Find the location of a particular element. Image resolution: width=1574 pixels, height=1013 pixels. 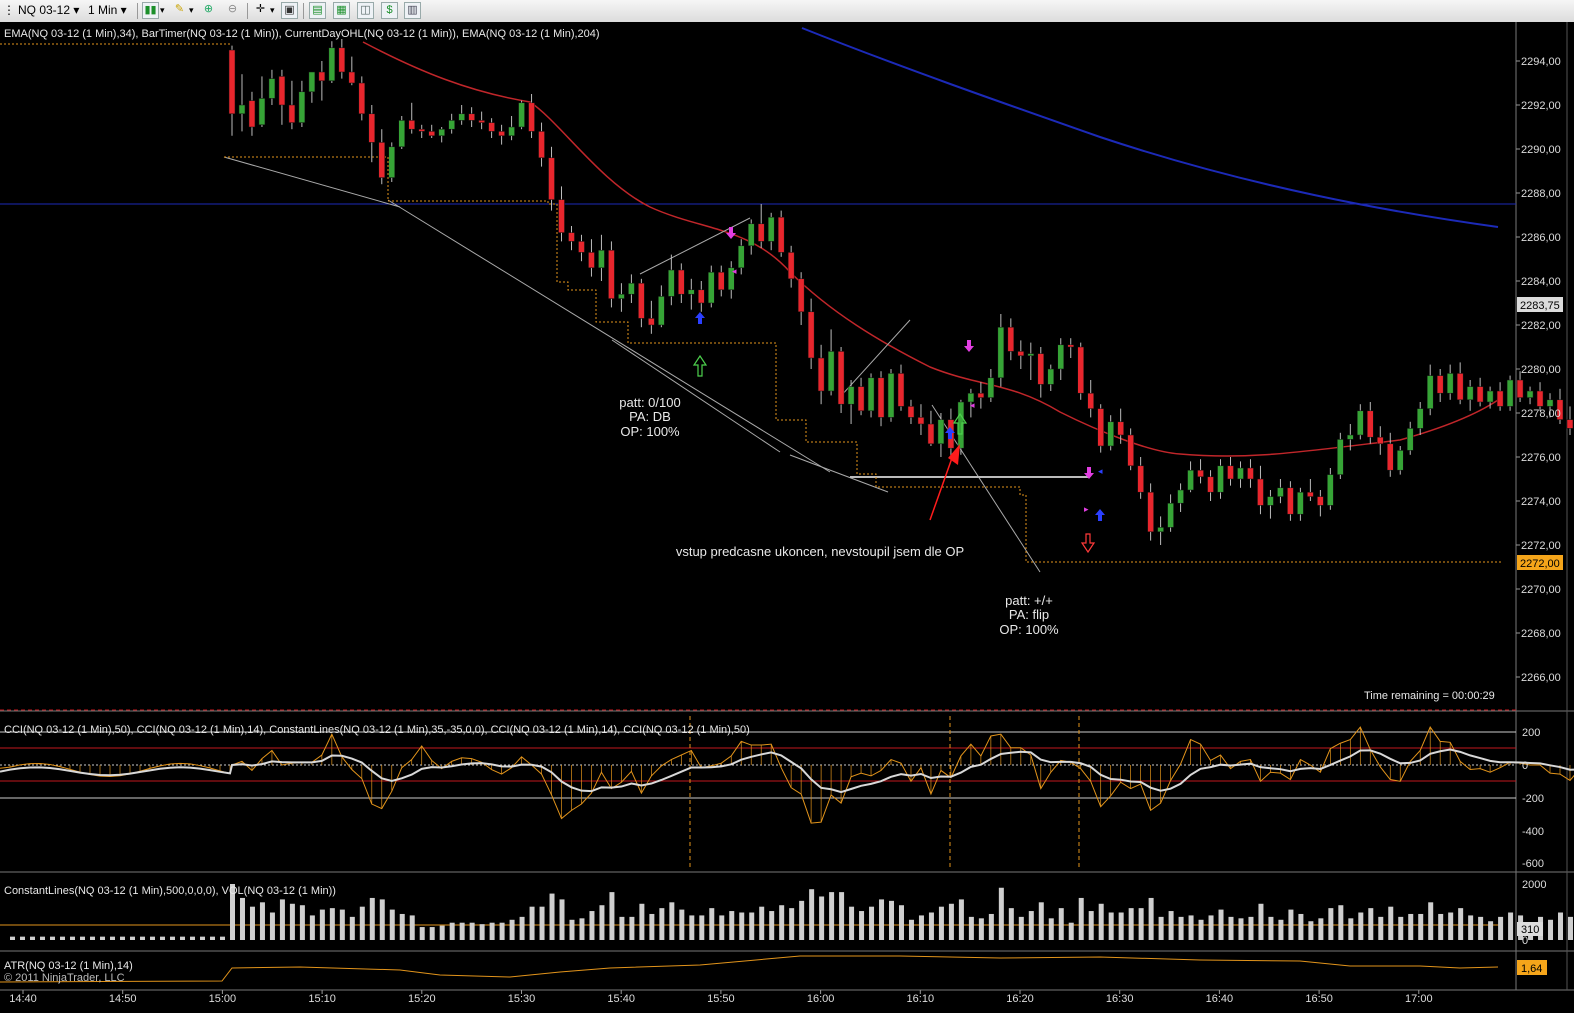

instrument-label: NQ 03-12 is located at coordinates (44, 10).